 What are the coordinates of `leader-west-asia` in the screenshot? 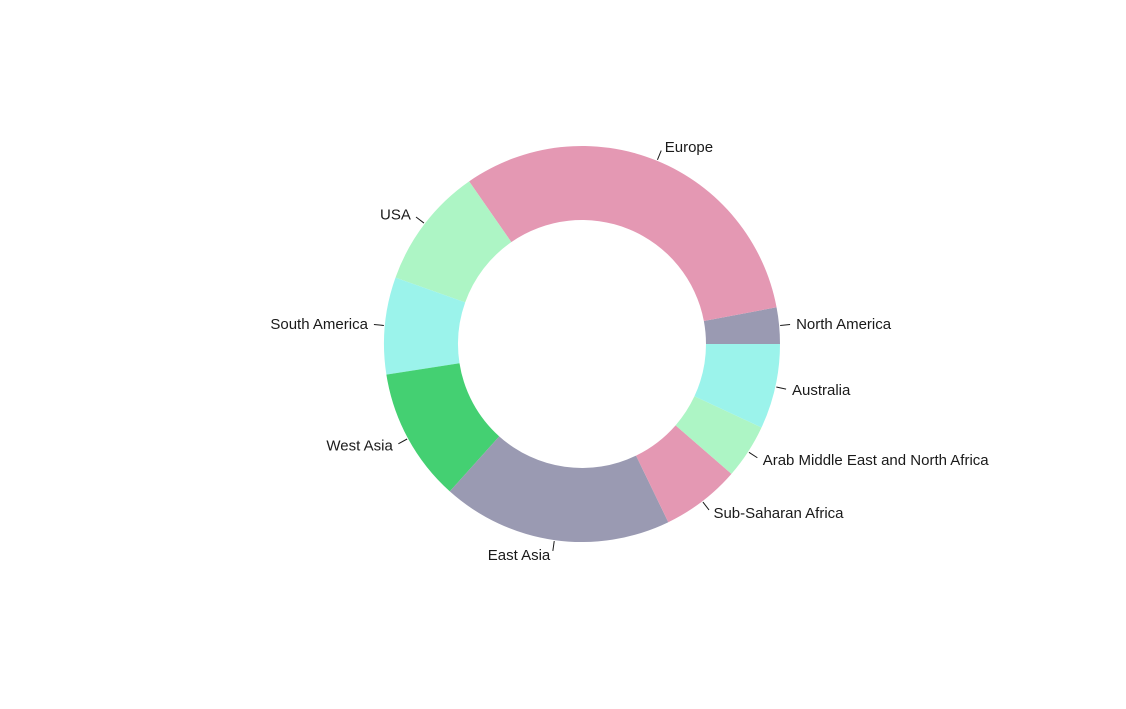 It's located at (403, 441).